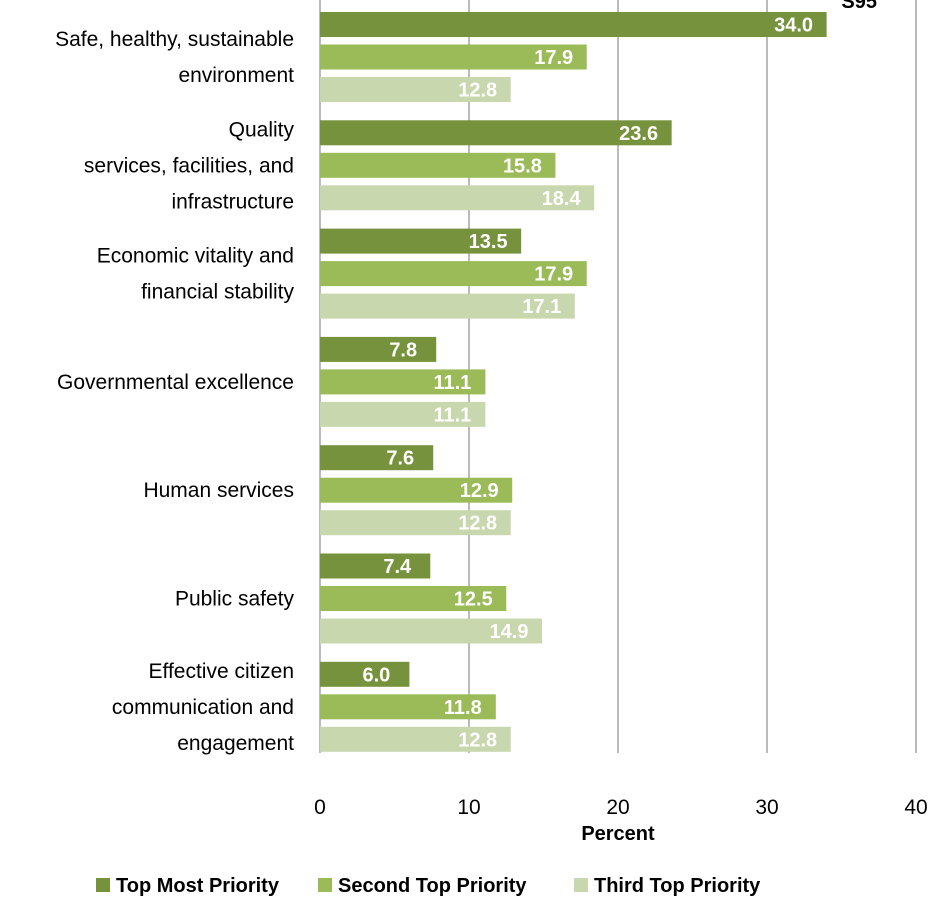  I want to click on data-label: 7.4, so click(397, 567).